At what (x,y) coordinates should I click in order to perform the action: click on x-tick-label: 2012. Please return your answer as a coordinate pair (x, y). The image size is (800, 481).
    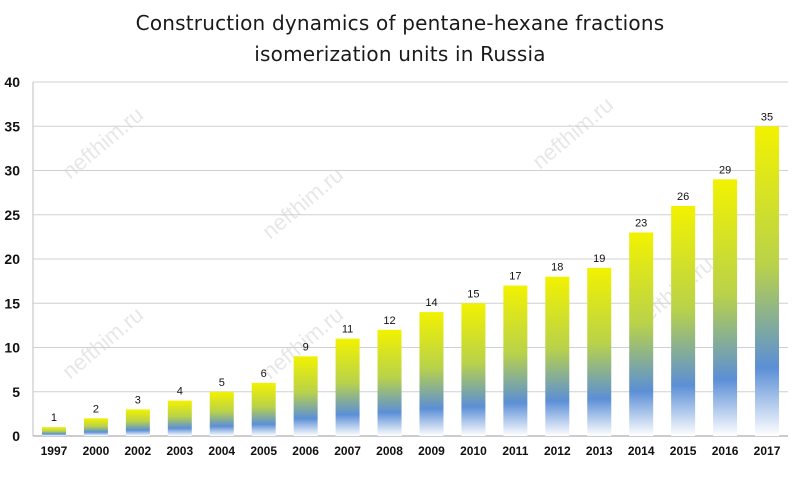
    Looking at the image, I should click on (557, 451).